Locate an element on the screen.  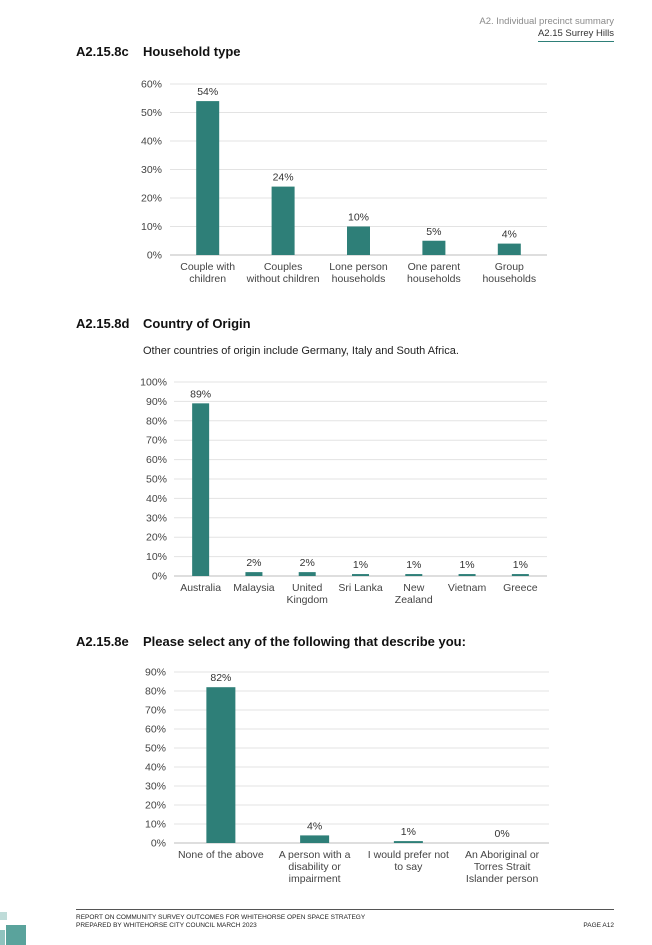
data-label: 10% is located at coordinates (358, 218).